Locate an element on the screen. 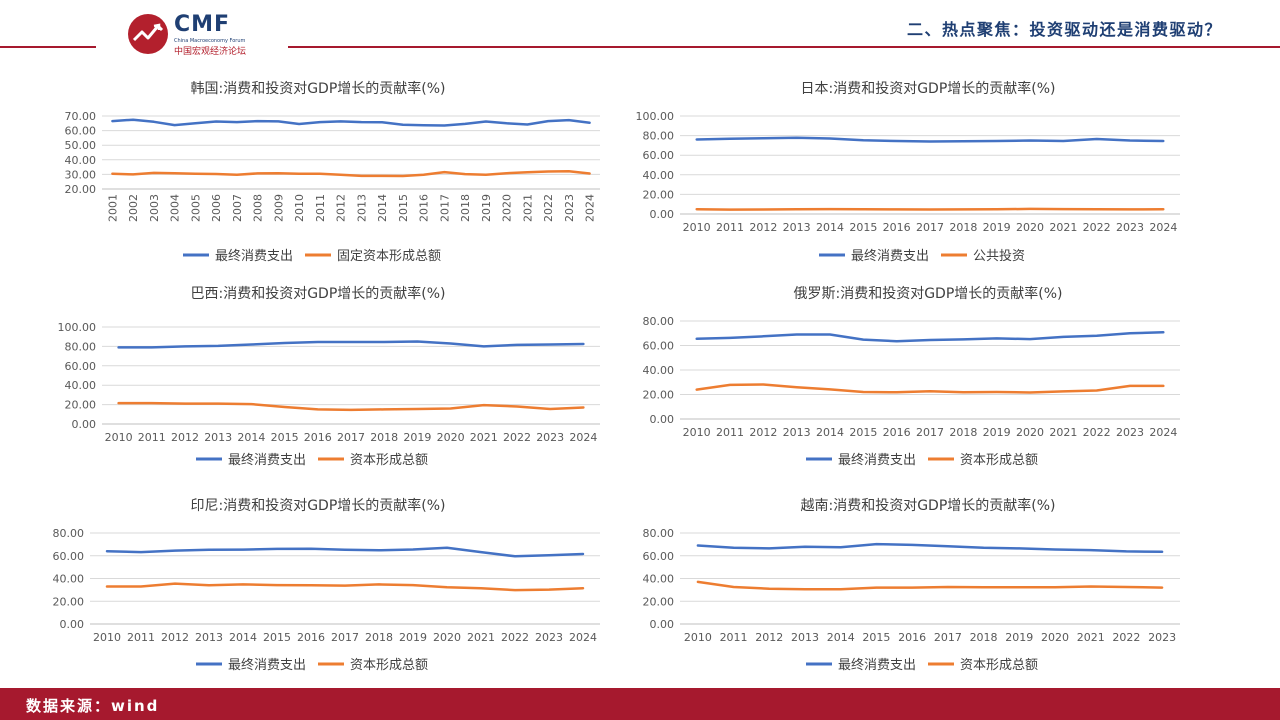  logo-text: CMF is located at coordinates (202, 24).